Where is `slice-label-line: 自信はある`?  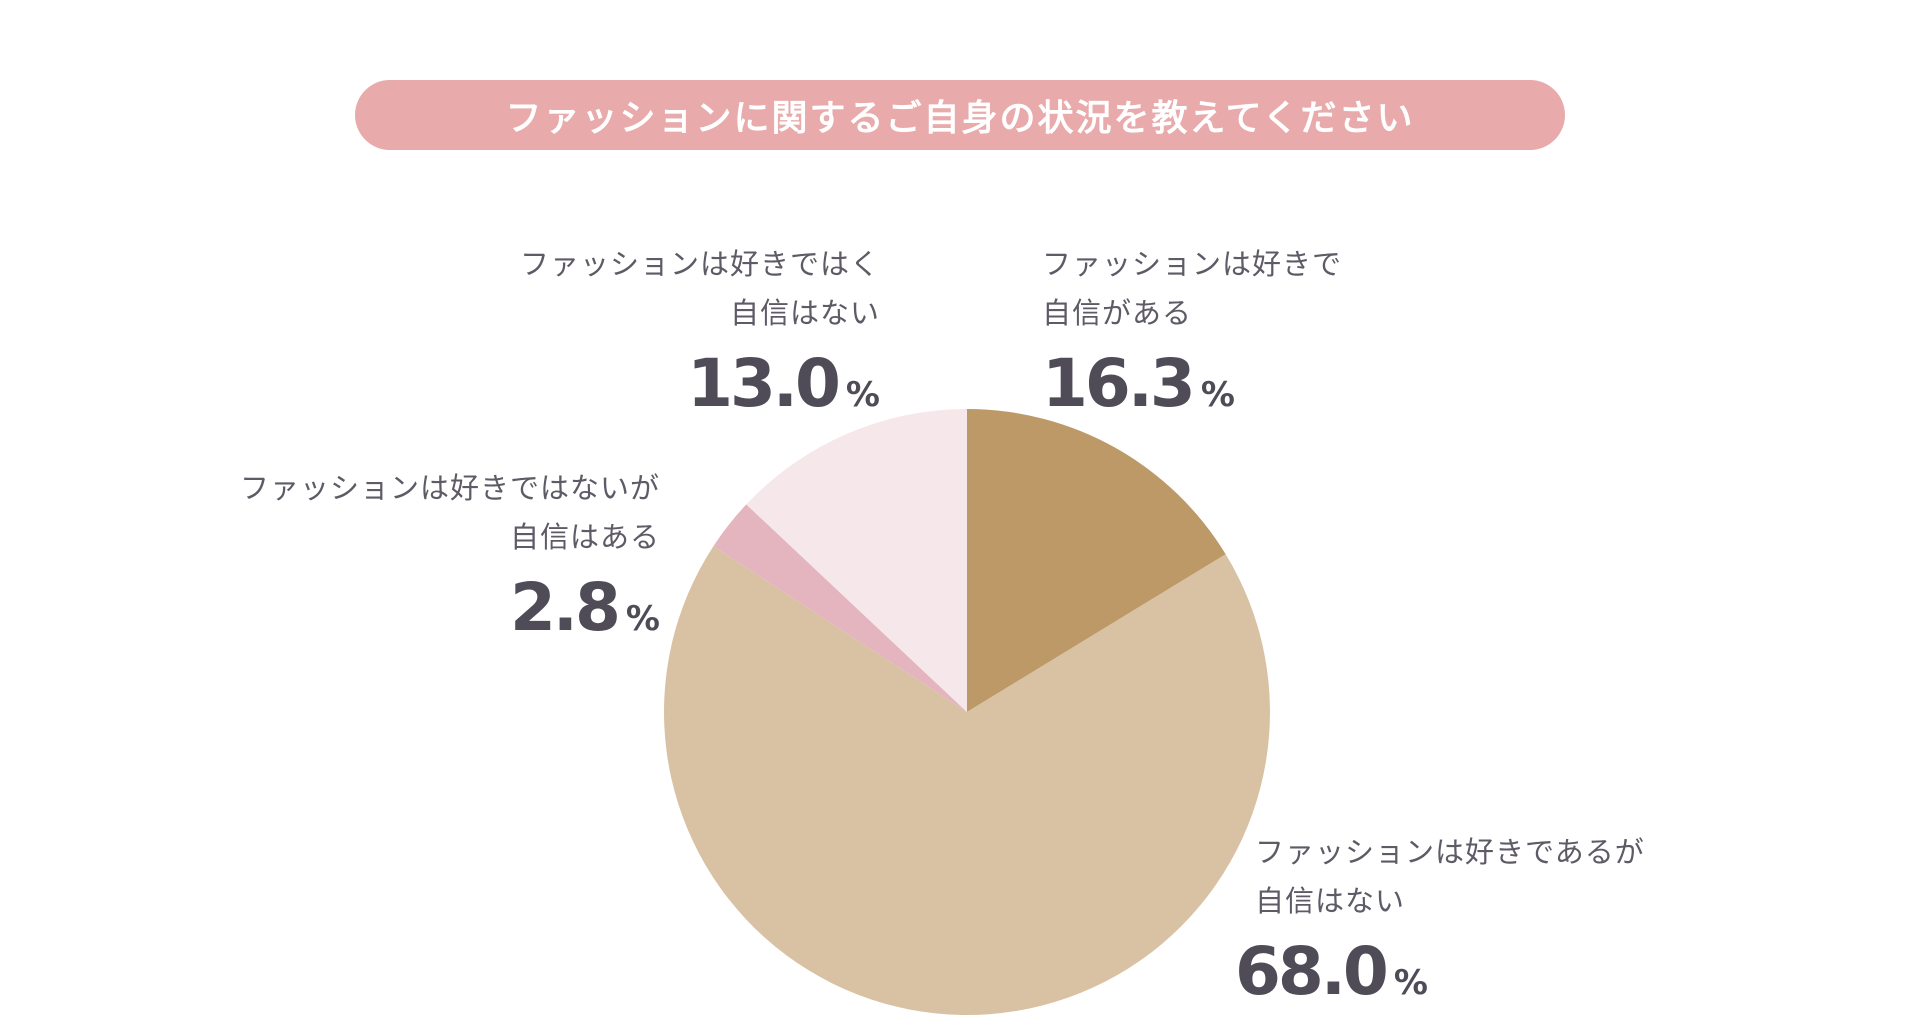
slice-label-line: 自信はある is located at coordinates (584, 537).